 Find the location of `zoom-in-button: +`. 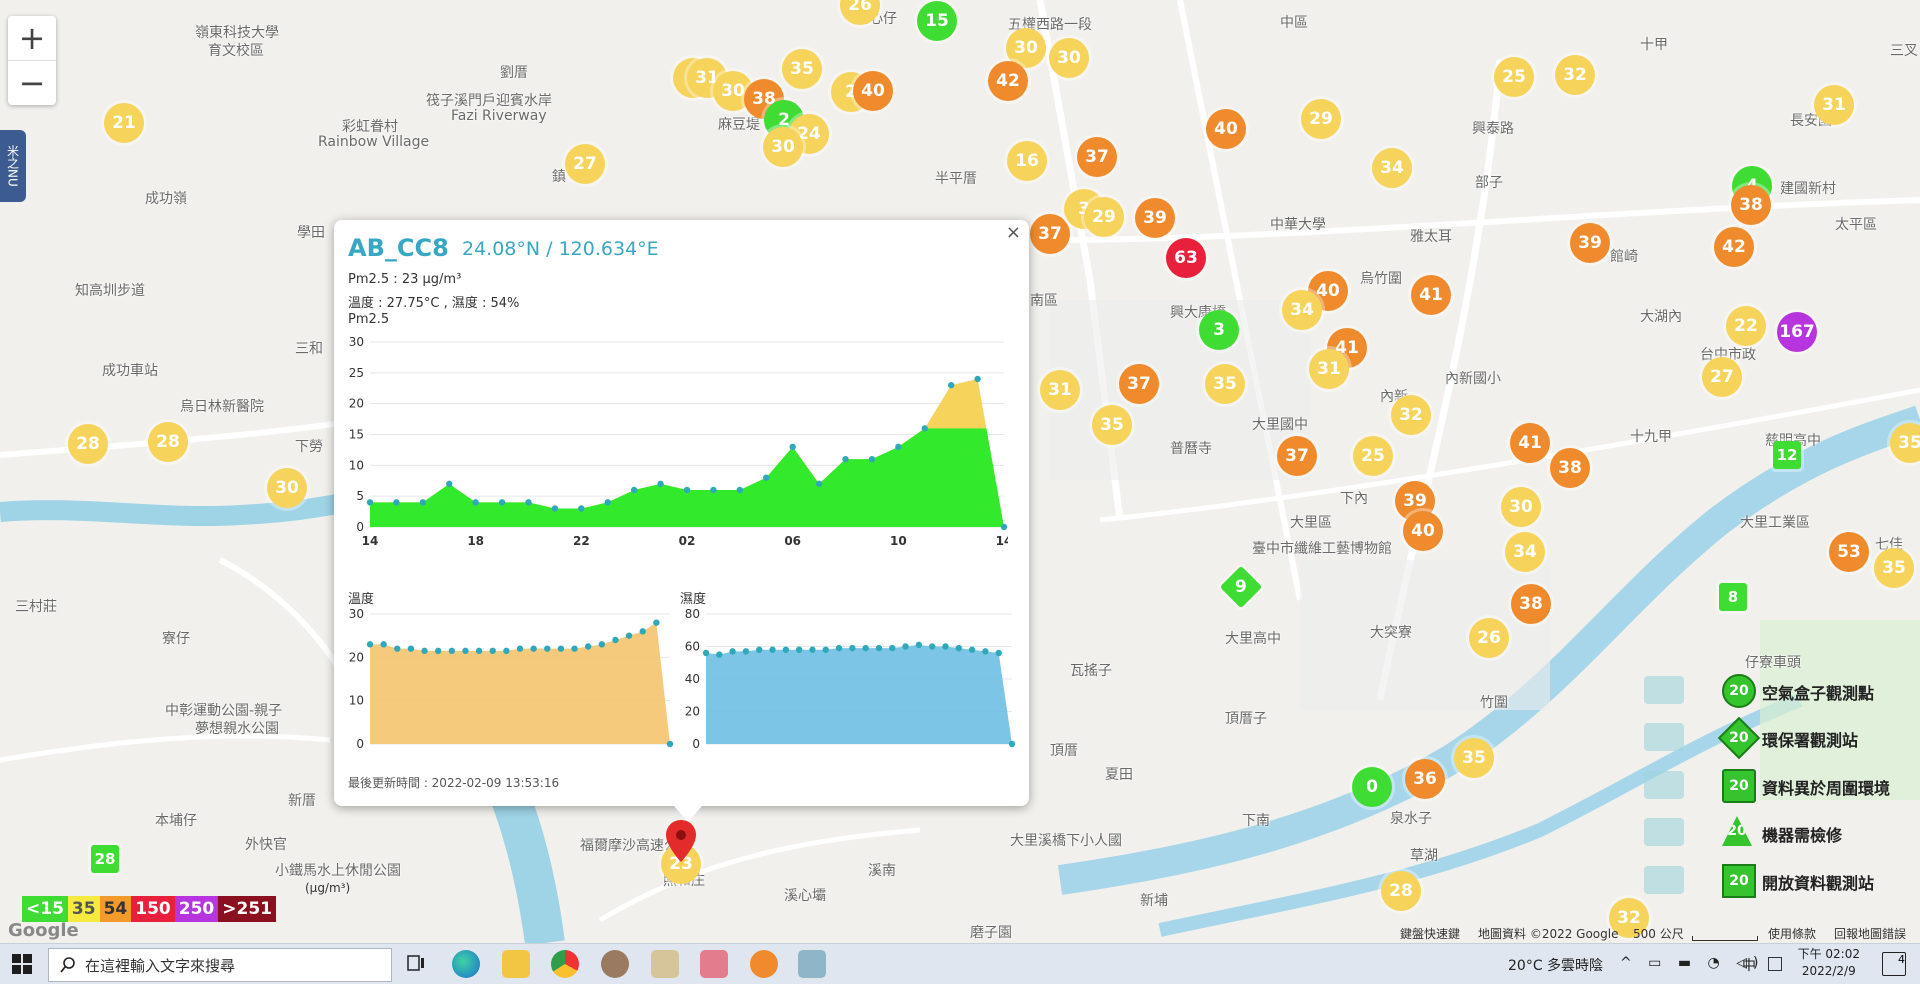

zoom-in-button: + is located at coordinates (32, 38).